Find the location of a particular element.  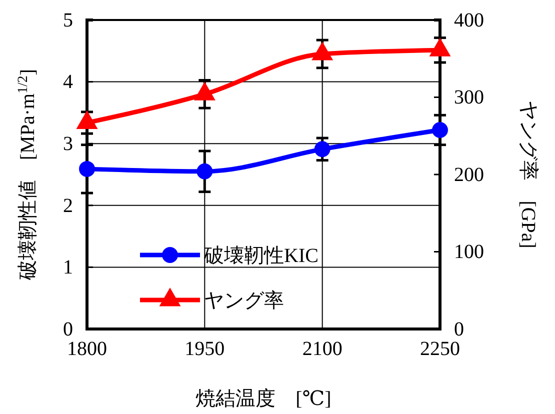

y2-tick-label: 300 is located at coordinates (469, 97).